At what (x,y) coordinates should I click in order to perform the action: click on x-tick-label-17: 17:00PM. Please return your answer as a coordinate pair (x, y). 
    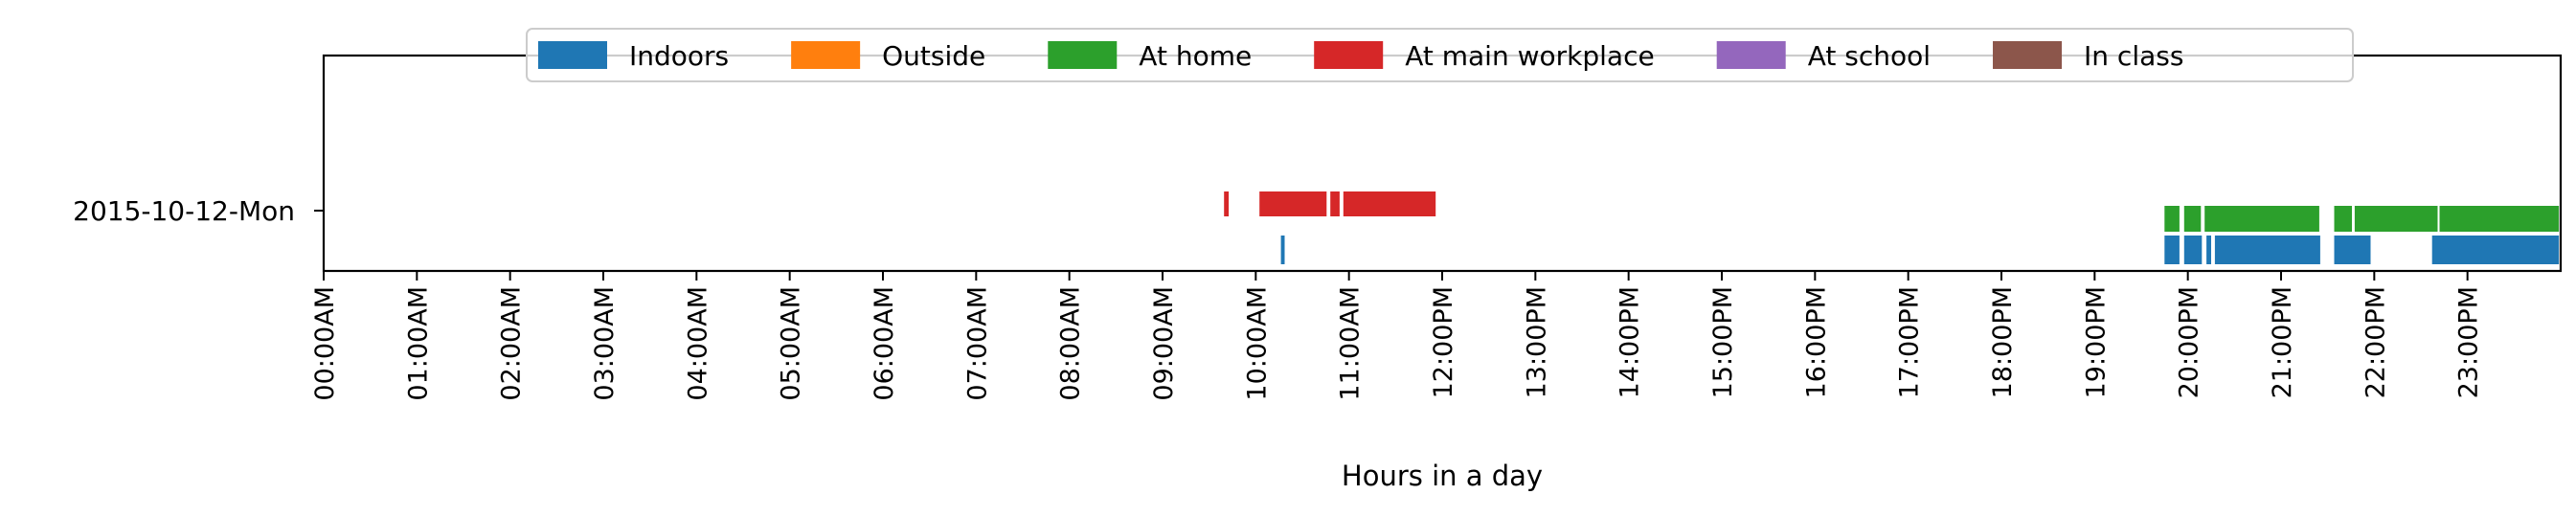
    Looking at the image, I should click on (1910, 342).